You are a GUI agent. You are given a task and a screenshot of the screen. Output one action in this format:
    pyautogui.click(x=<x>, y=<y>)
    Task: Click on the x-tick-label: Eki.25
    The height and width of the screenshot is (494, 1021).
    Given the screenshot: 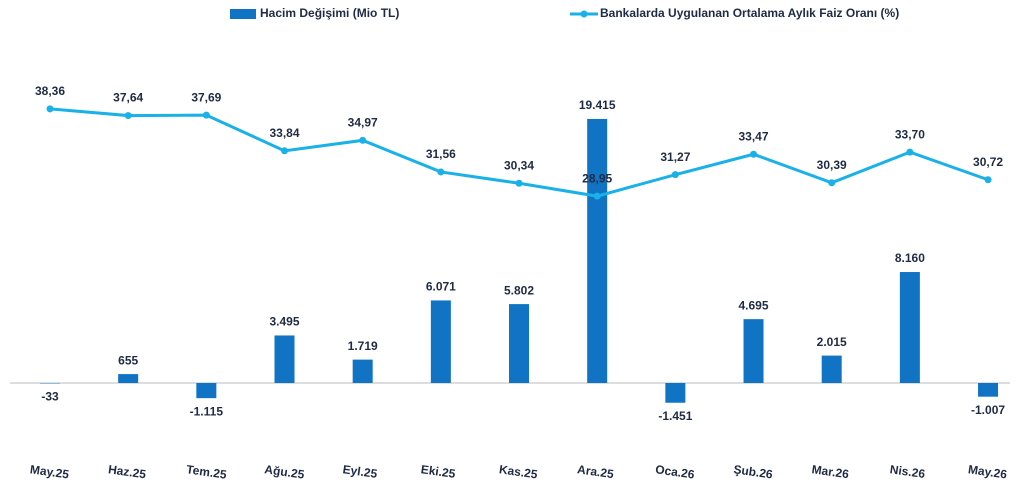 What is the action you would take?
    pyautogui.click(x=438, y=471)
    